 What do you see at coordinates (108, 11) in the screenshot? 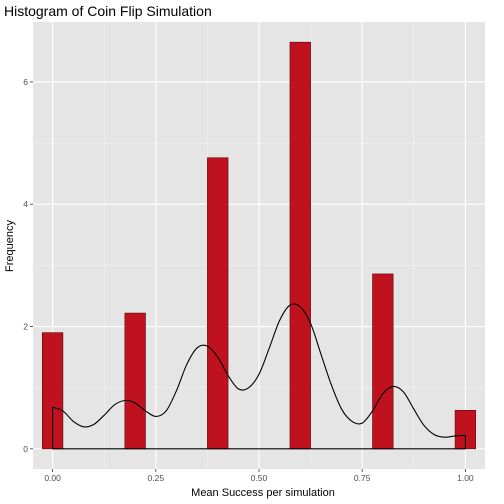
I see `chart-title: Histogram of Coin Flip Simulation` at bounding box center [108, 11].